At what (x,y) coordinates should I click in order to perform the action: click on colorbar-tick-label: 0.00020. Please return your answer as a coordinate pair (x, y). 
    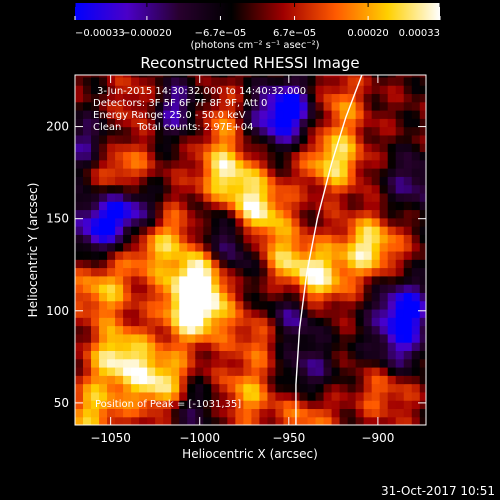
    Looking at the image, I should click on (367, 33).